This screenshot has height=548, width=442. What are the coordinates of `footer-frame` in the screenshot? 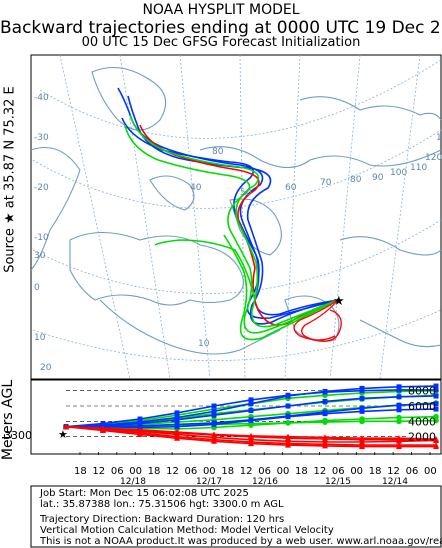 It's located at (236, 516).